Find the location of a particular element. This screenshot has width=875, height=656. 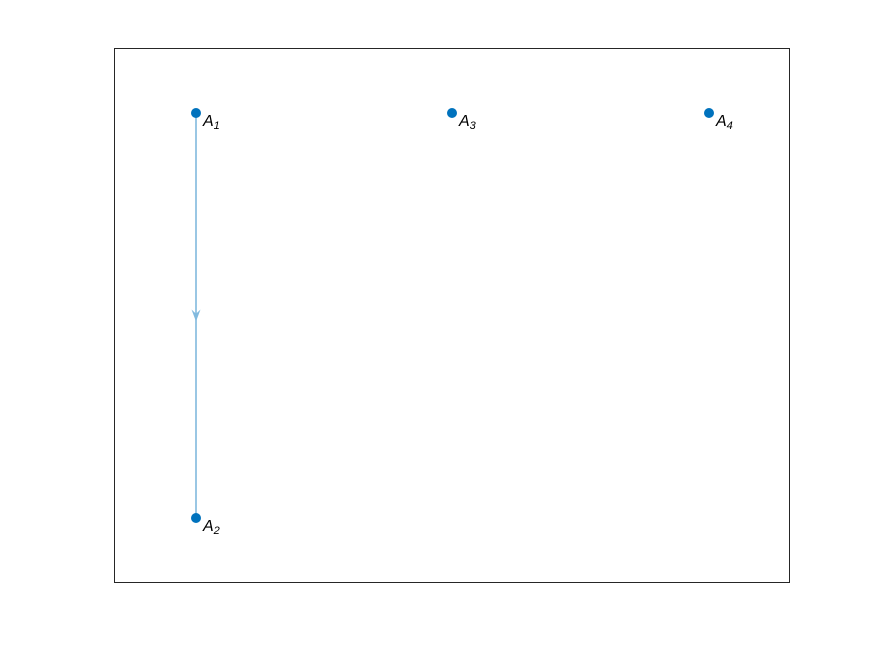

node-A2 is located at coordinates (196, 518).